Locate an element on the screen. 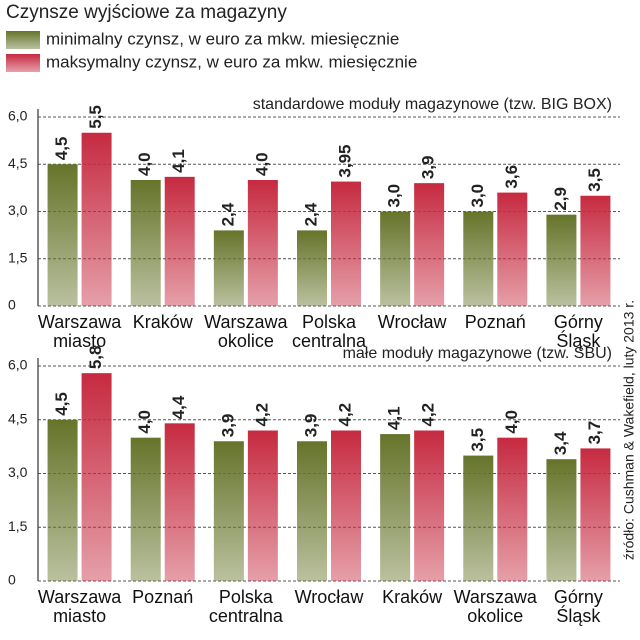 This screenshot has width=640, height=640. chart-subtitle: małe moduły magazynowe (tzw. SBU) is located at coordinates (477, 353).